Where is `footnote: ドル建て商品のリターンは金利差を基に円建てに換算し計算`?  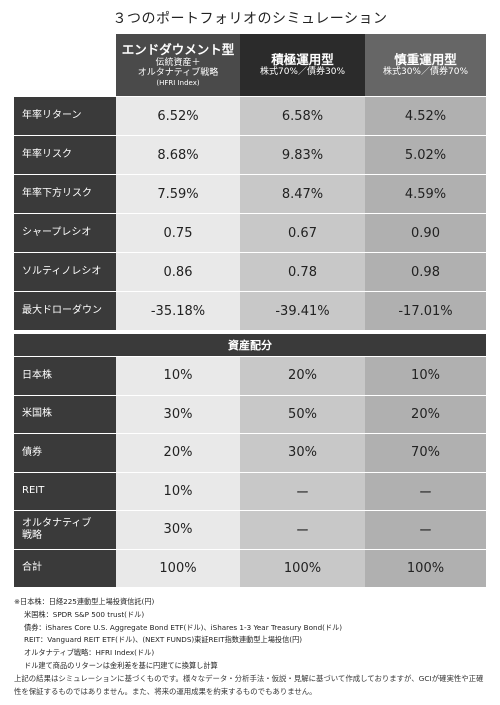
footnote: ドル建て商品のリターンは金利差を基に円建てに換算し計算 is located at coordinates (121, 665).